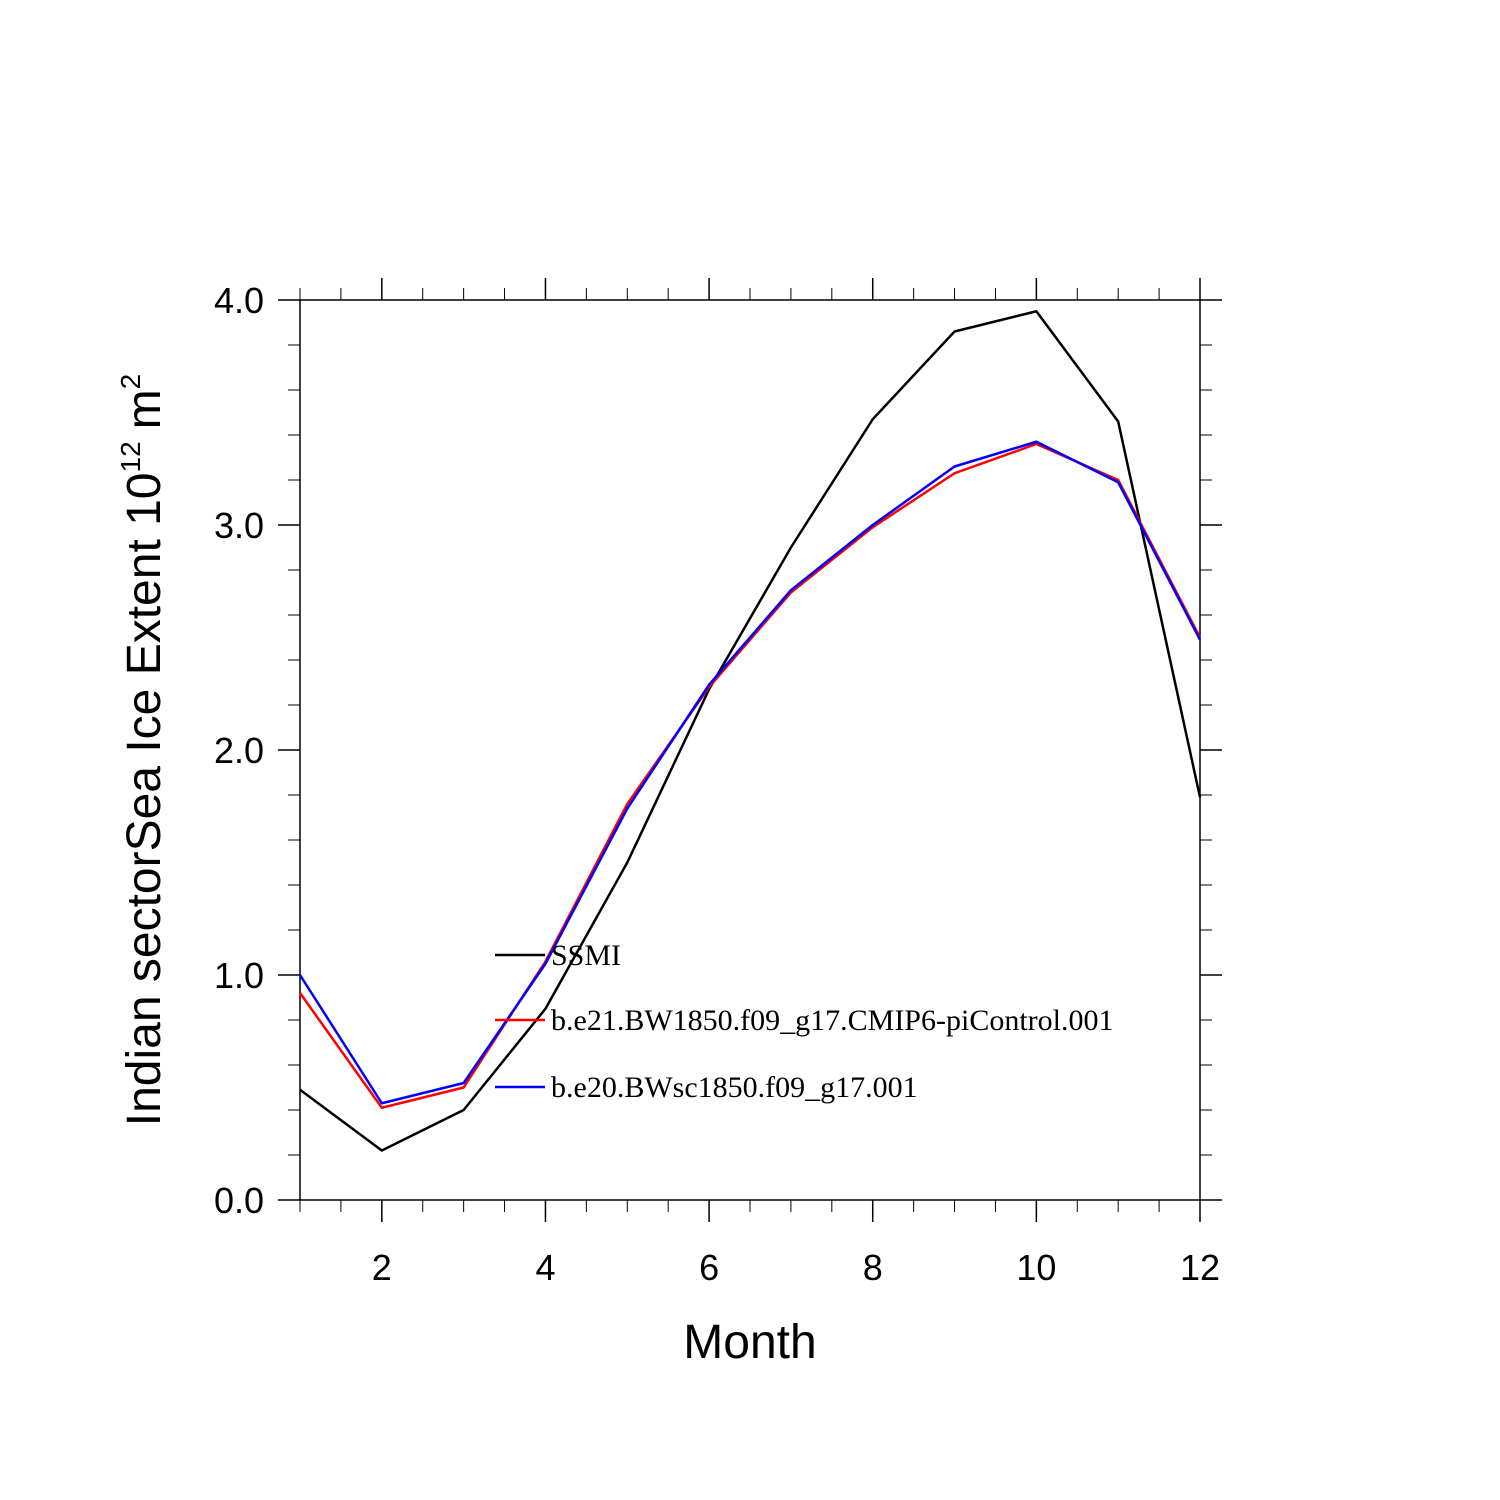 This screenshot has width=1500, height=1500. I want to click on y-axis-title-unit-exponent: 2, so click(130, 382).